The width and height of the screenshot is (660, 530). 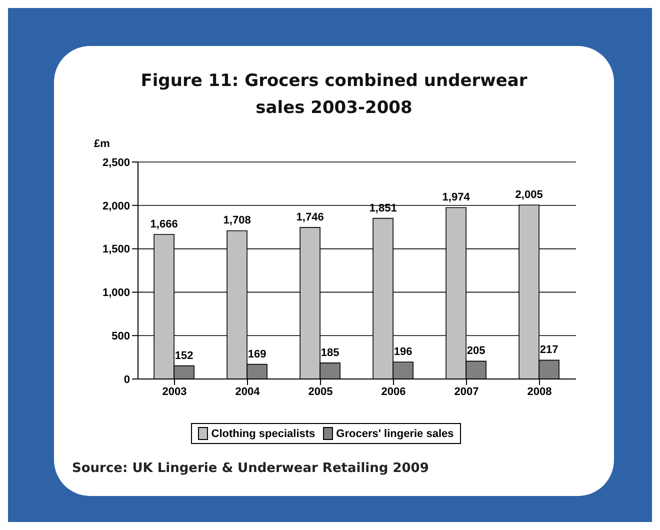 I want to click on x-tick-label: 2003, so click(x=174, y=392).